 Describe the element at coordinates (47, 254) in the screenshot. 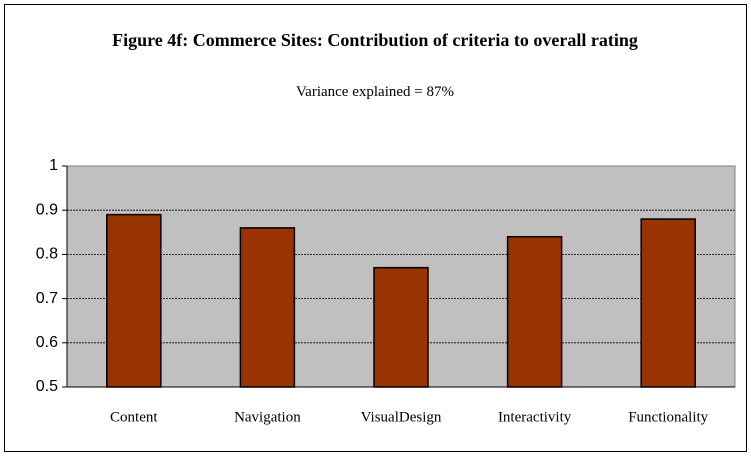

I see `y-tick-label: 0.8` at that location.